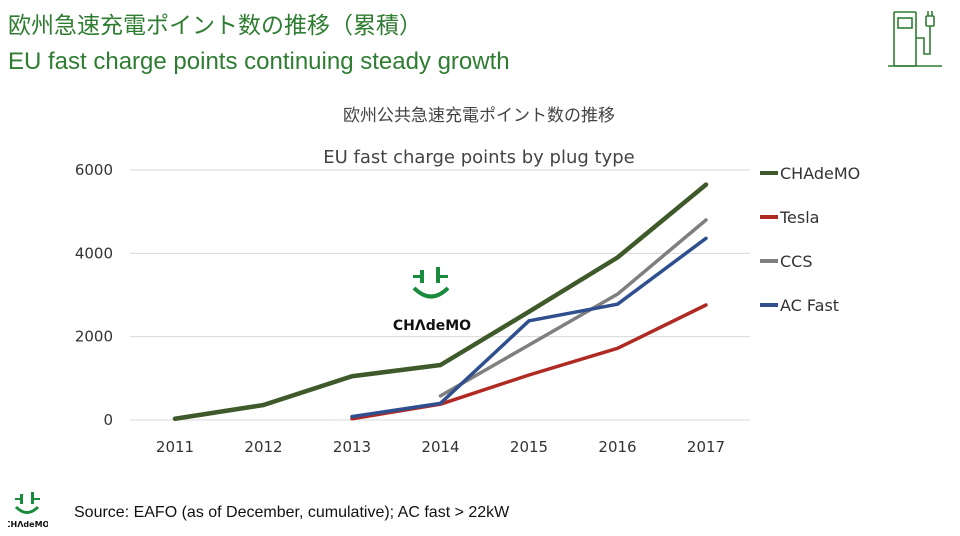  Describe the element at coordinates (915, 39) in the screenshot. I see `ev-charger-icon` at that location.